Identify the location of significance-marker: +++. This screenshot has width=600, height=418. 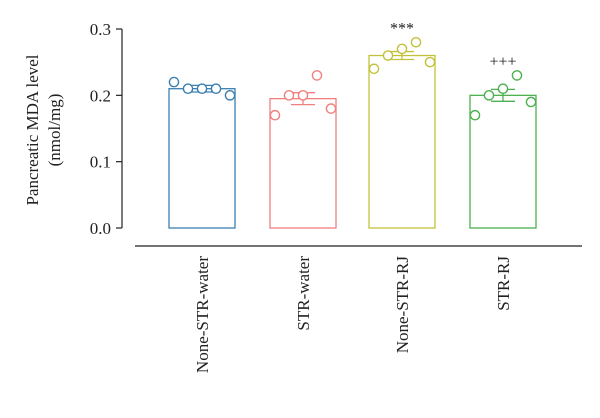
(502, 61).